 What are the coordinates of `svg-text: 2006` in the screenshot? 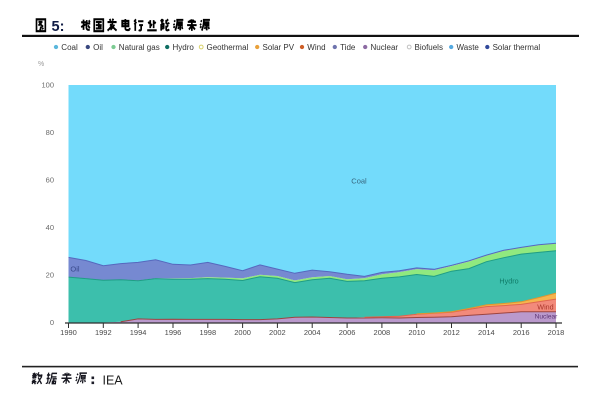 It's located at (347, 332).